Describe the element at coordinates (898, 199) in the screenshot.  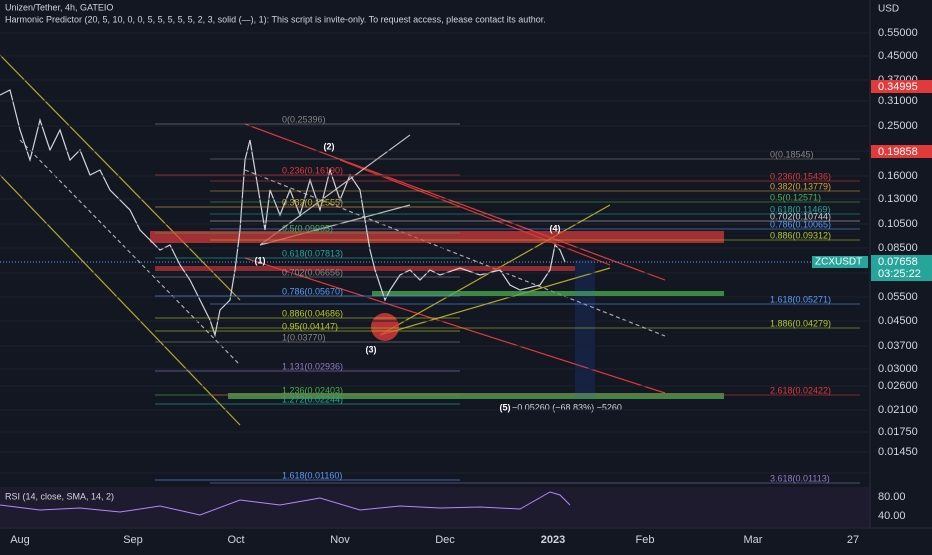
I see `price-tick: 0.13000` at that location.